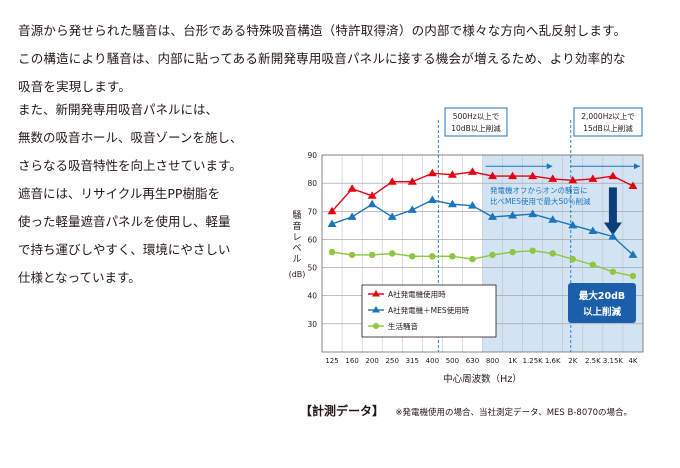 Image resolution: width=680 pixels, height=468 pixels. I want to click on body-line: 無数の吸音ホール、吸音ゾーンを施し、, so click(130, 137).